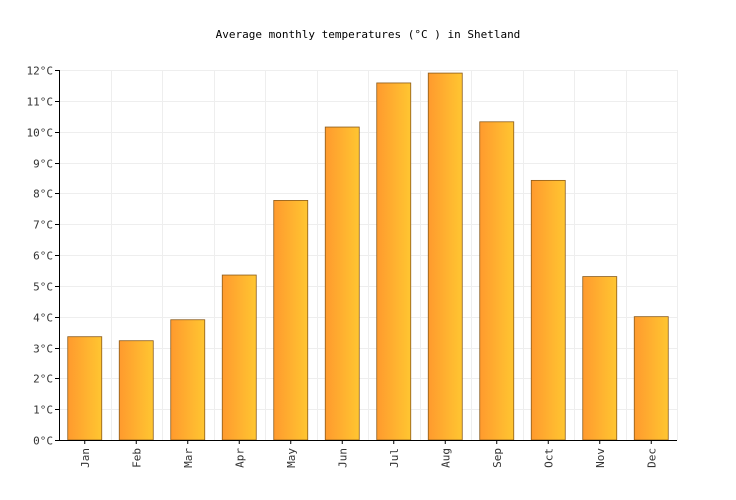  Describe the element at coordinates (394, 458) in the screenshot. I see `x-tick-label: Jul` at that location.